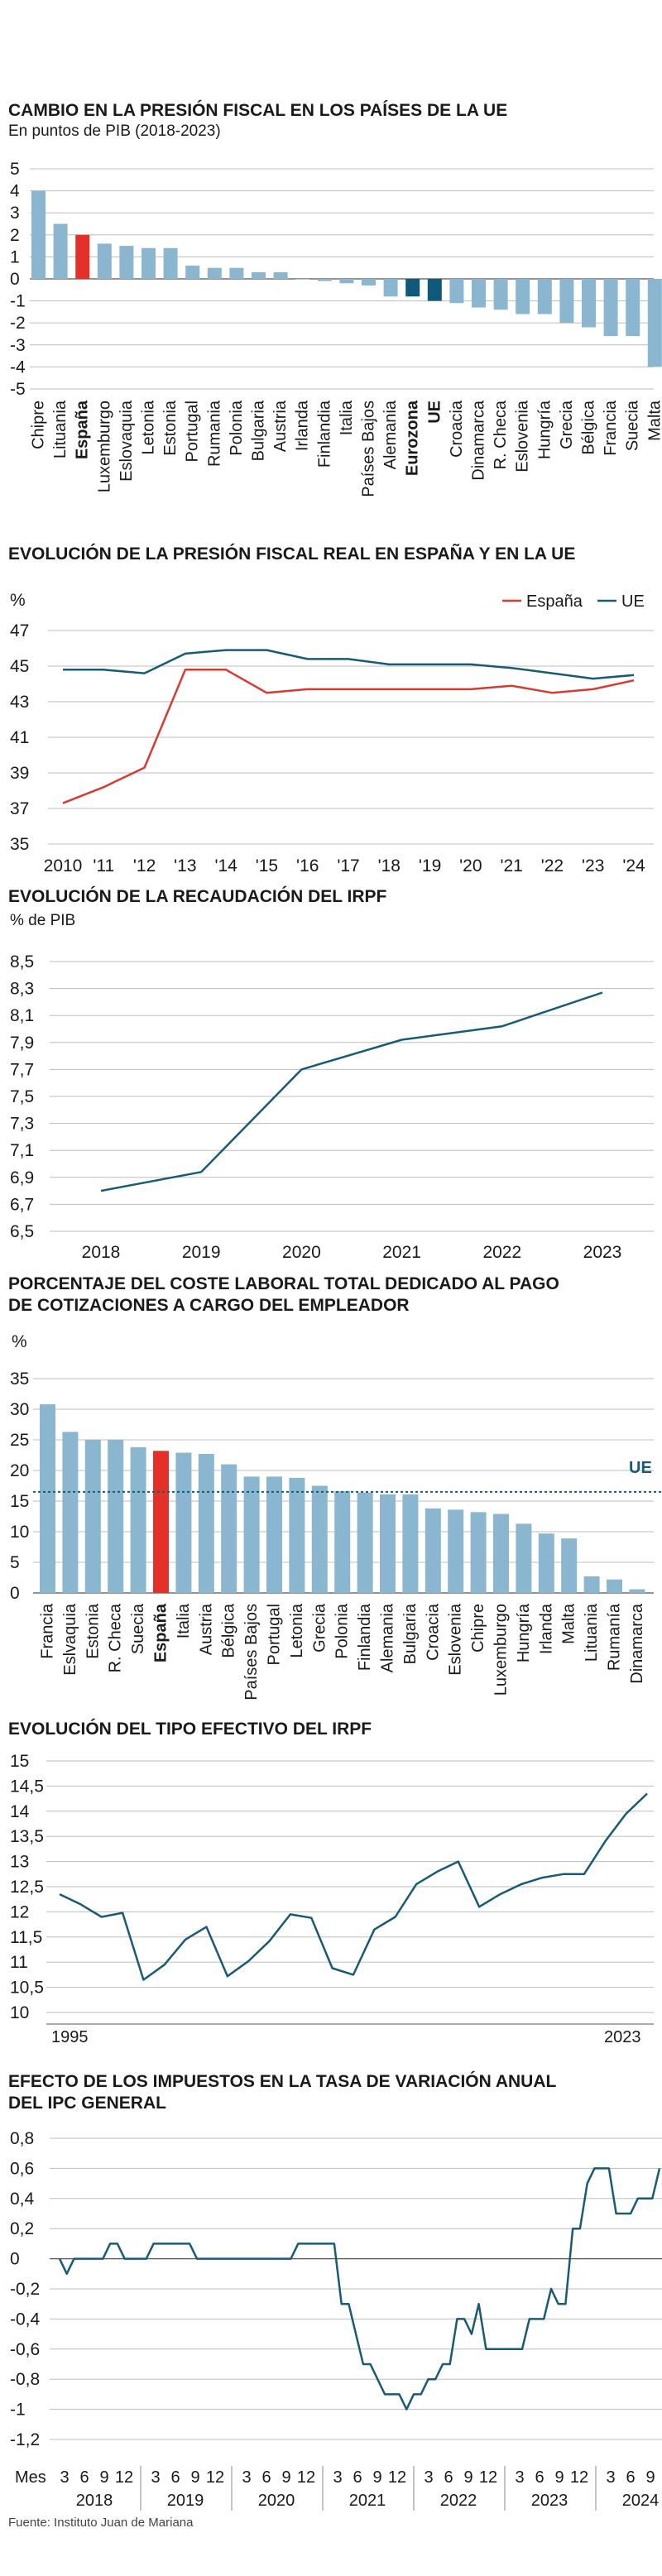  I want to click on category-label: Eslvaquia, so click(70, 1640).